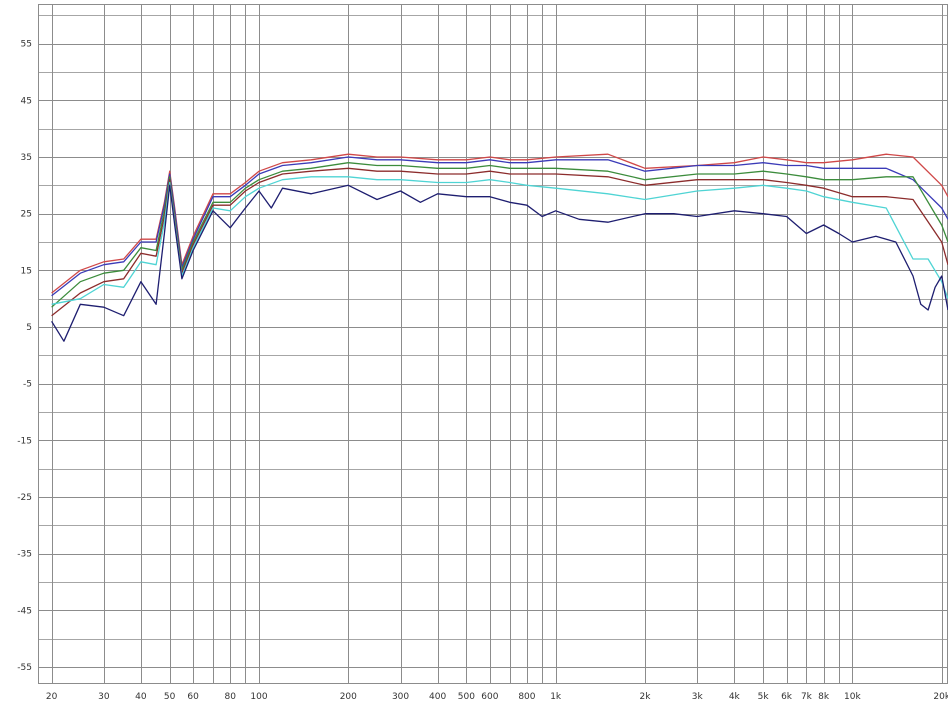 The height and width of the screenshot is (706, 948). I want to click on x-tick-label: 20k, so click(940, 697).